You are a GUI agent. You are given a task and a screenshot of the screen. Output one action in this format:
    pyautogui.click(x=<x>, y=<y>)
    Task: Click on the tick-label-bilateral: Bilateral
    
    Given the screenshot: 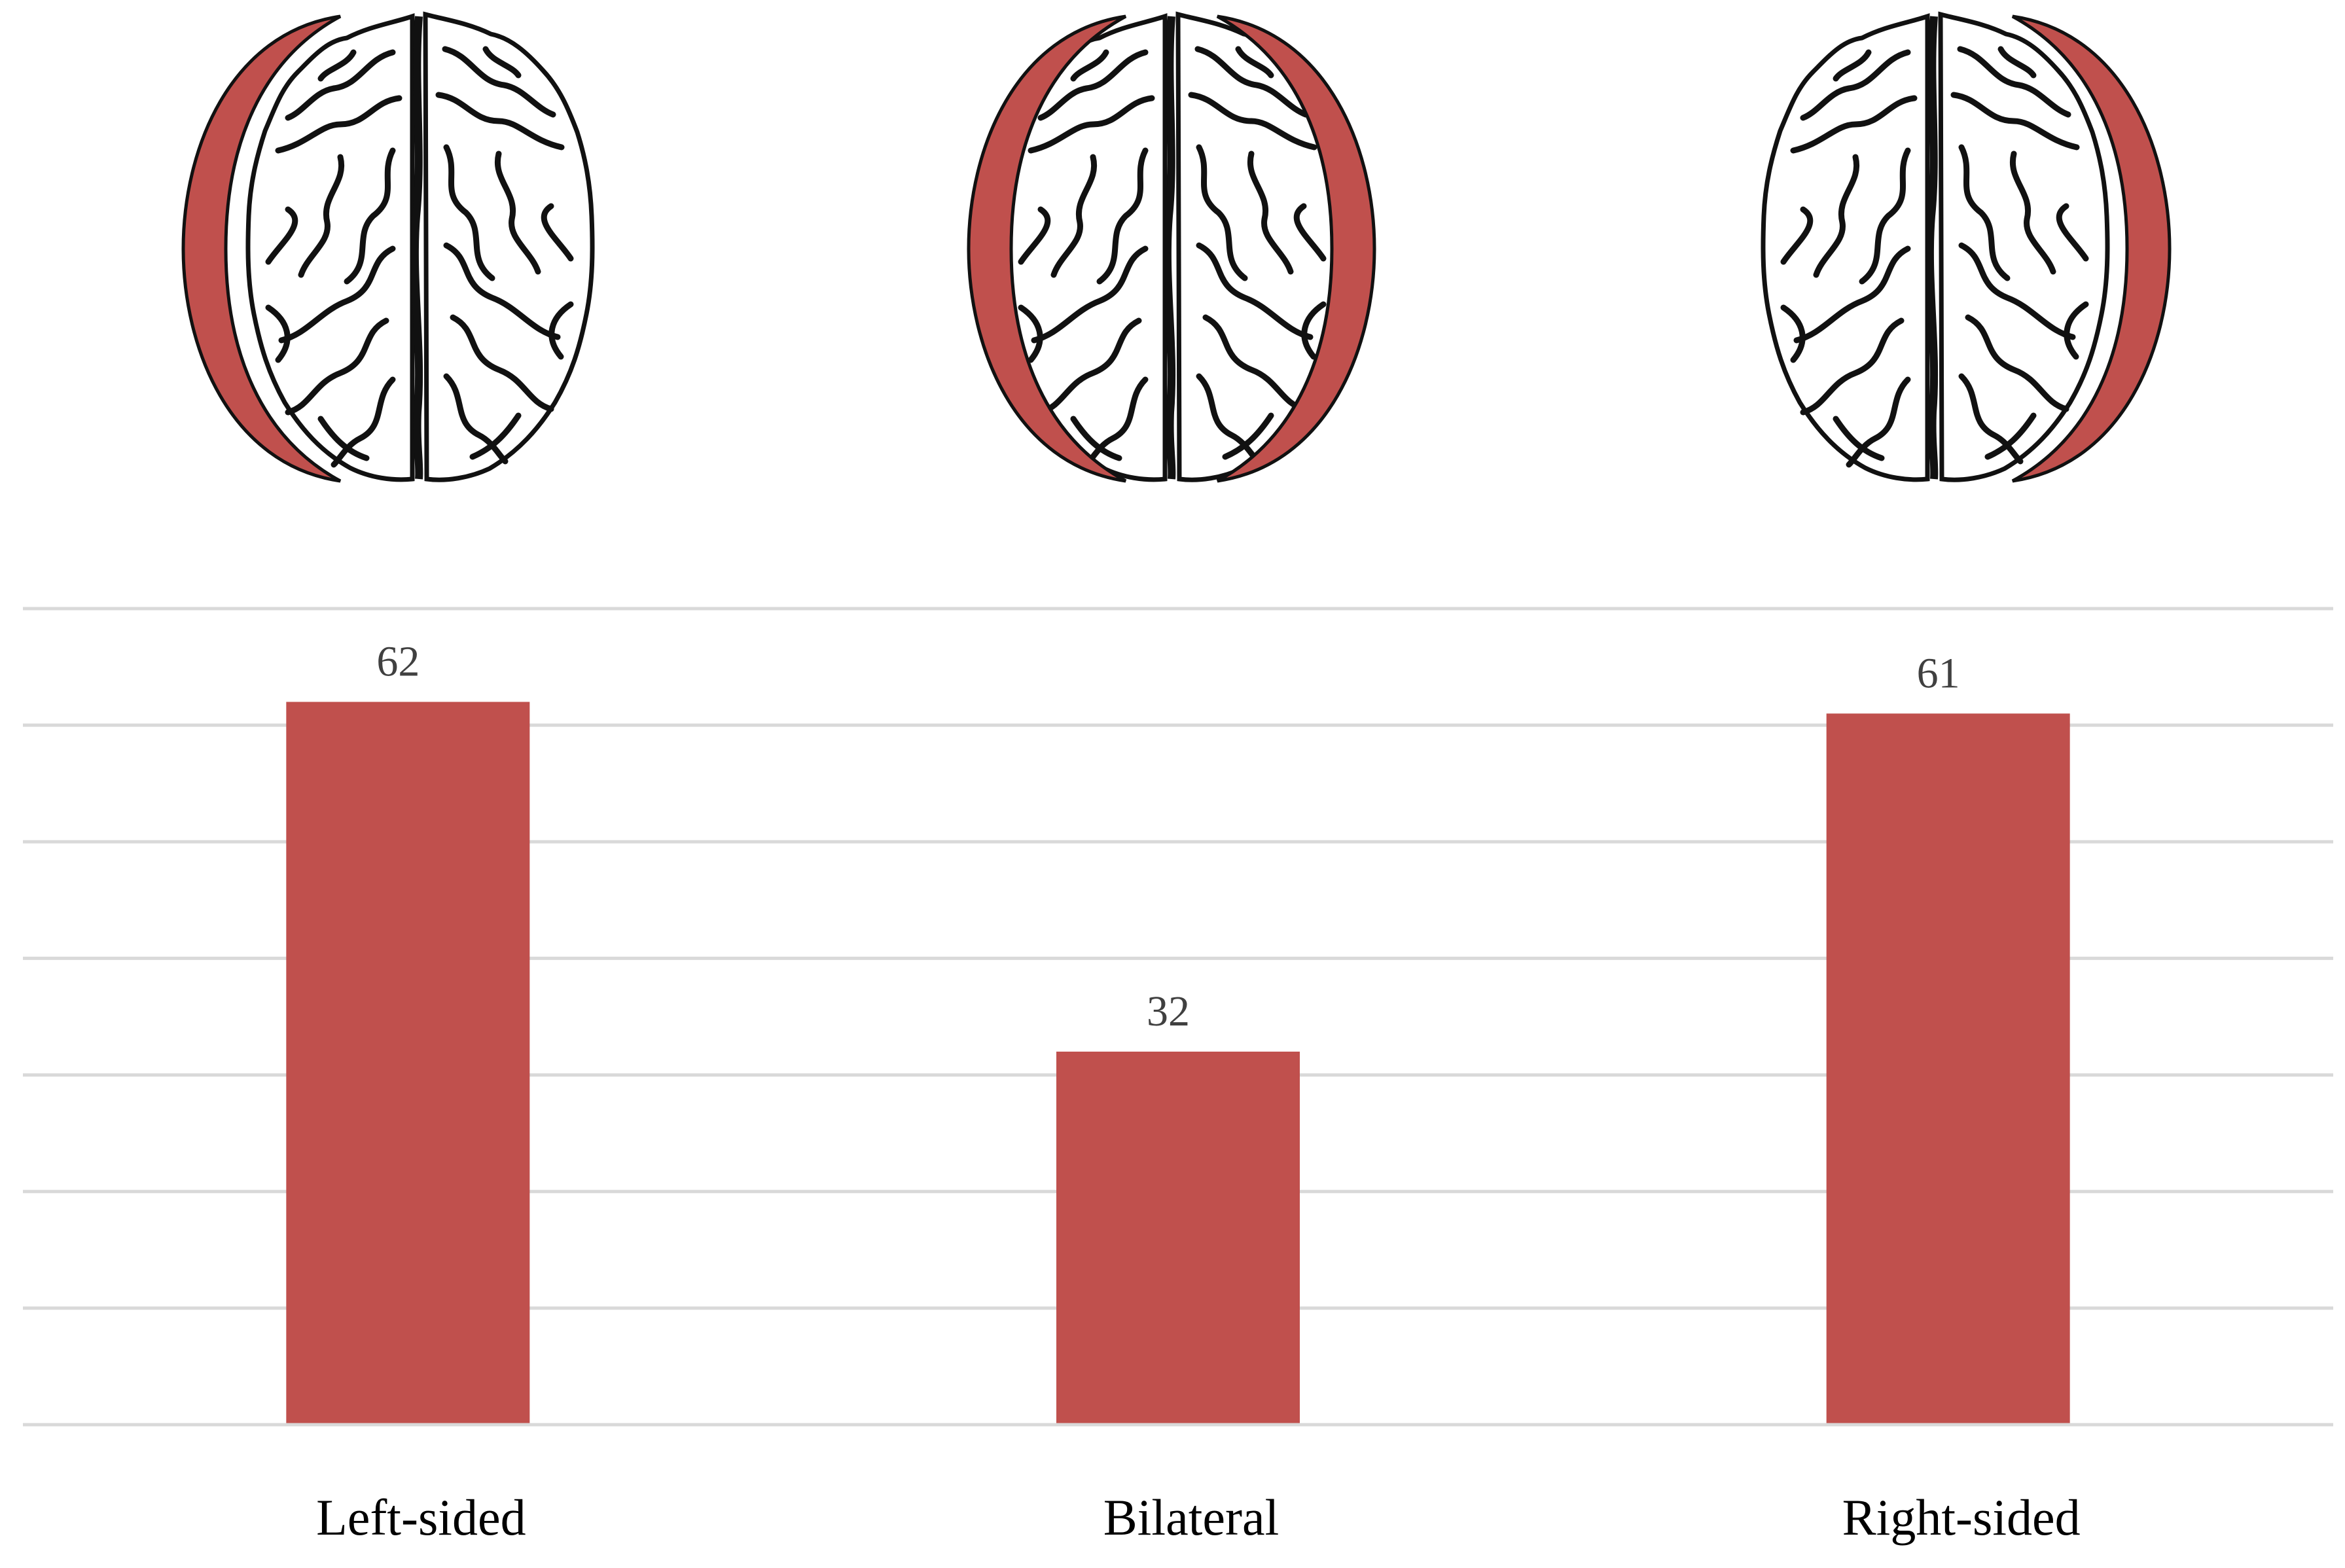 What is the action you would take?
    pyautogui.click(x=1191, y=1518)
    